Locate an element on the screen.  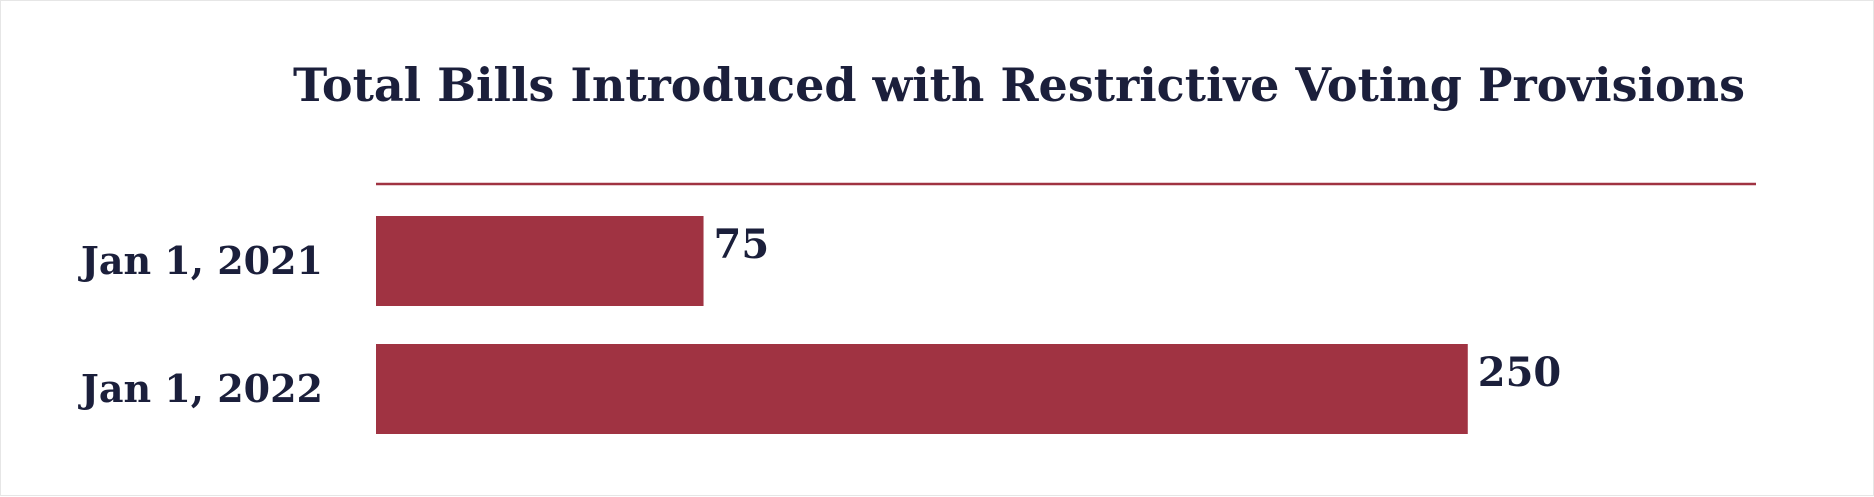
category-label-2: Jan 1, 2022 is located at coordinates (200, 388).